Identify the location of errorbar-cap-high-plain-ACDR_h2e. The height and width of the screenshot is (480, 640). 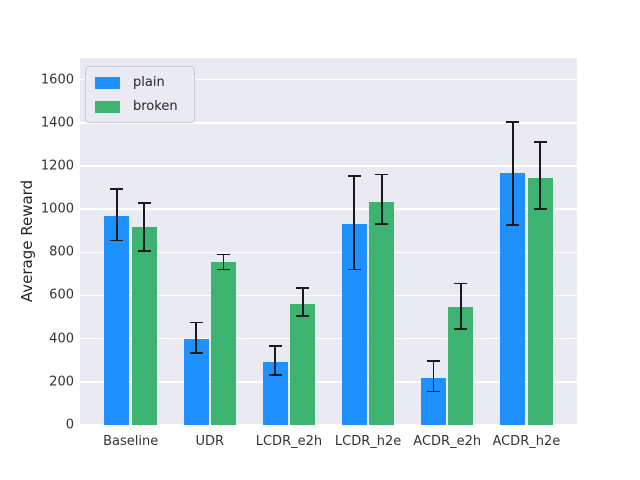
(513, 121).